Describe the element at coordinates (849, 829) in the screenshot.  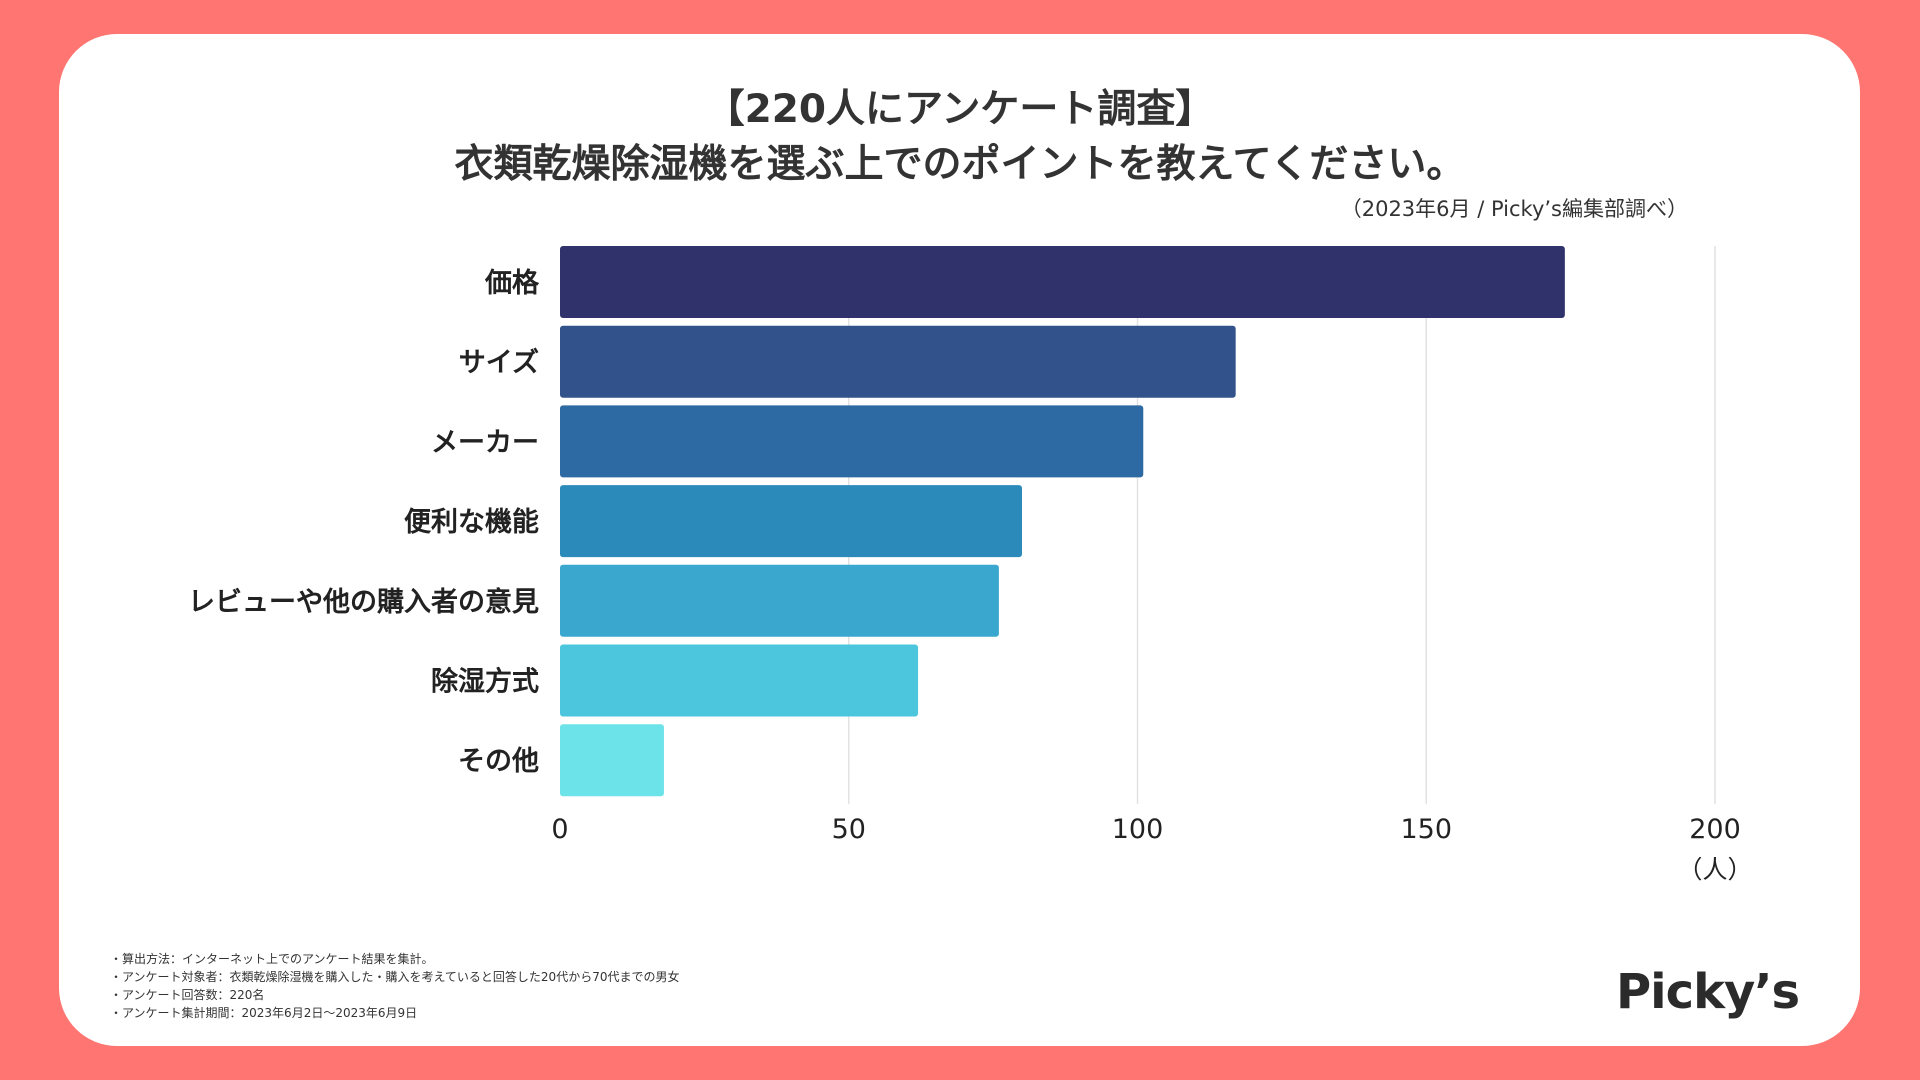
I see `x-tick-label: 50` at that location.